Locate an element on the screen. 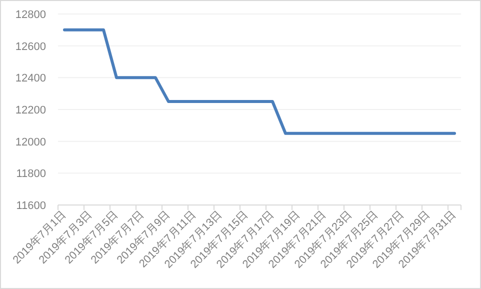 This screenshot has width=481, height=289. y-tick-label: 11600 is located at coordinates (31, 206).